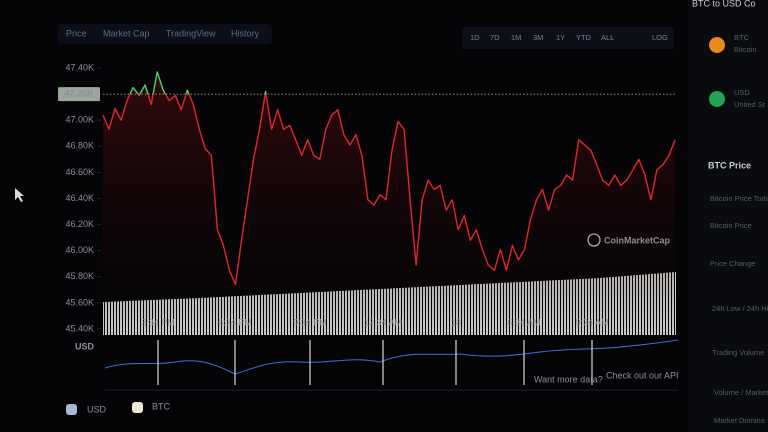  Describe the element at coordinates (79, 67) in the screenshot. I see `y-tick-label: 47.40K` at that location.